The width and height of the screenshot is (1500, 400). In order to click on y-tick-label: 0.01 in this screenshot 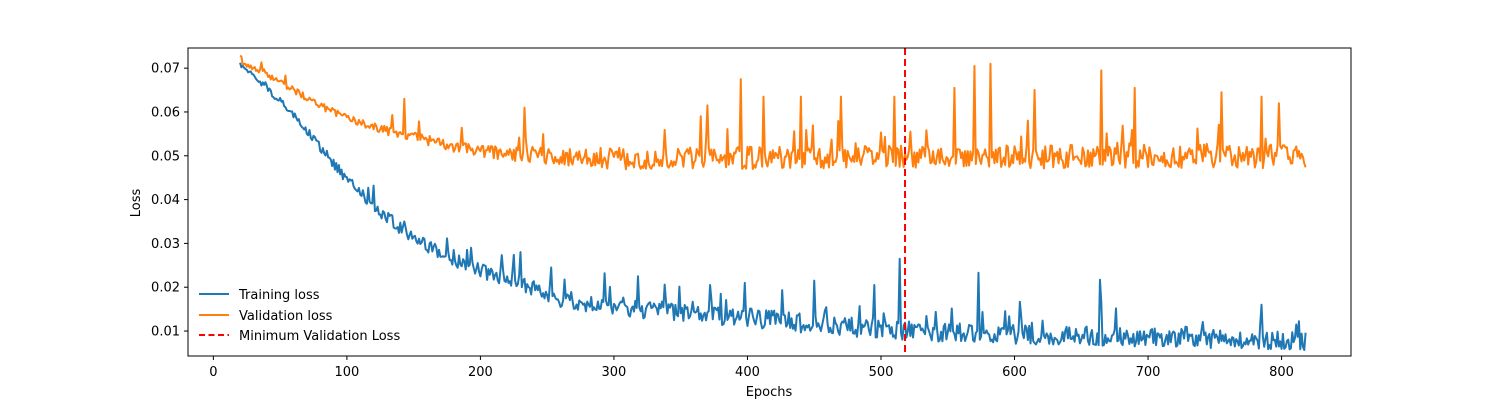, I will do `click(165, 332)`.